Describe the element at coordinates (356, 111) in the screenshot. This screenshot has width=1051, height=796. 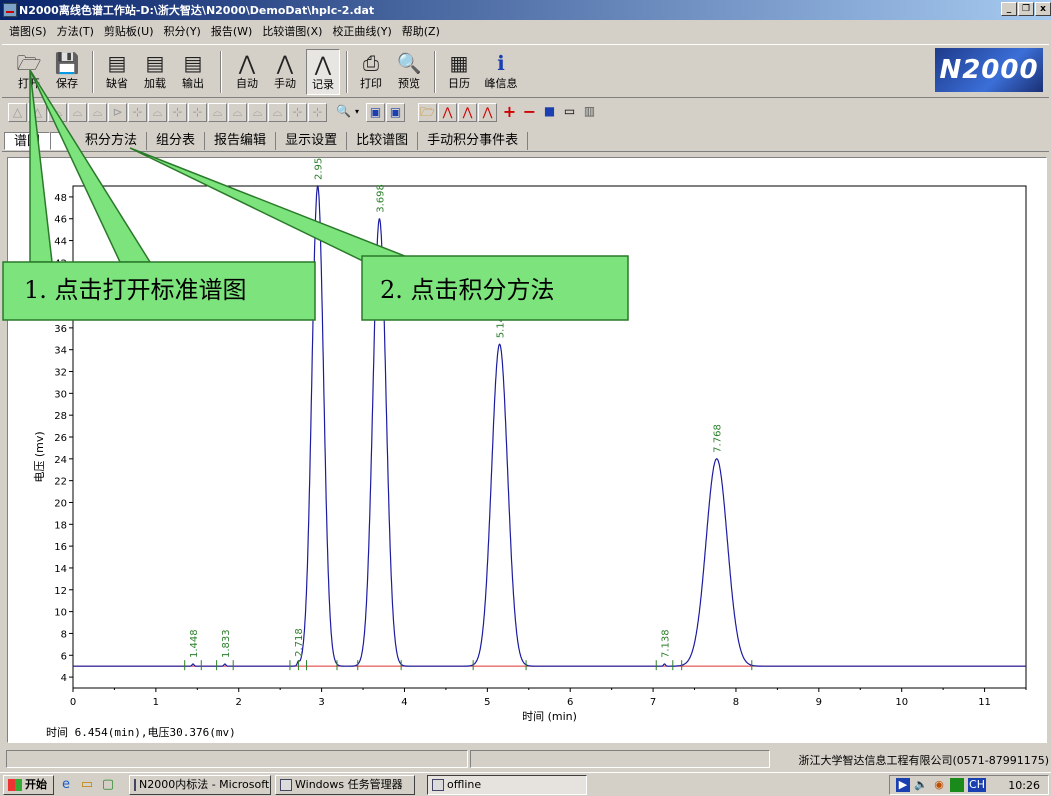
I see `zoom-dropdown-icon: ▾` at that location.